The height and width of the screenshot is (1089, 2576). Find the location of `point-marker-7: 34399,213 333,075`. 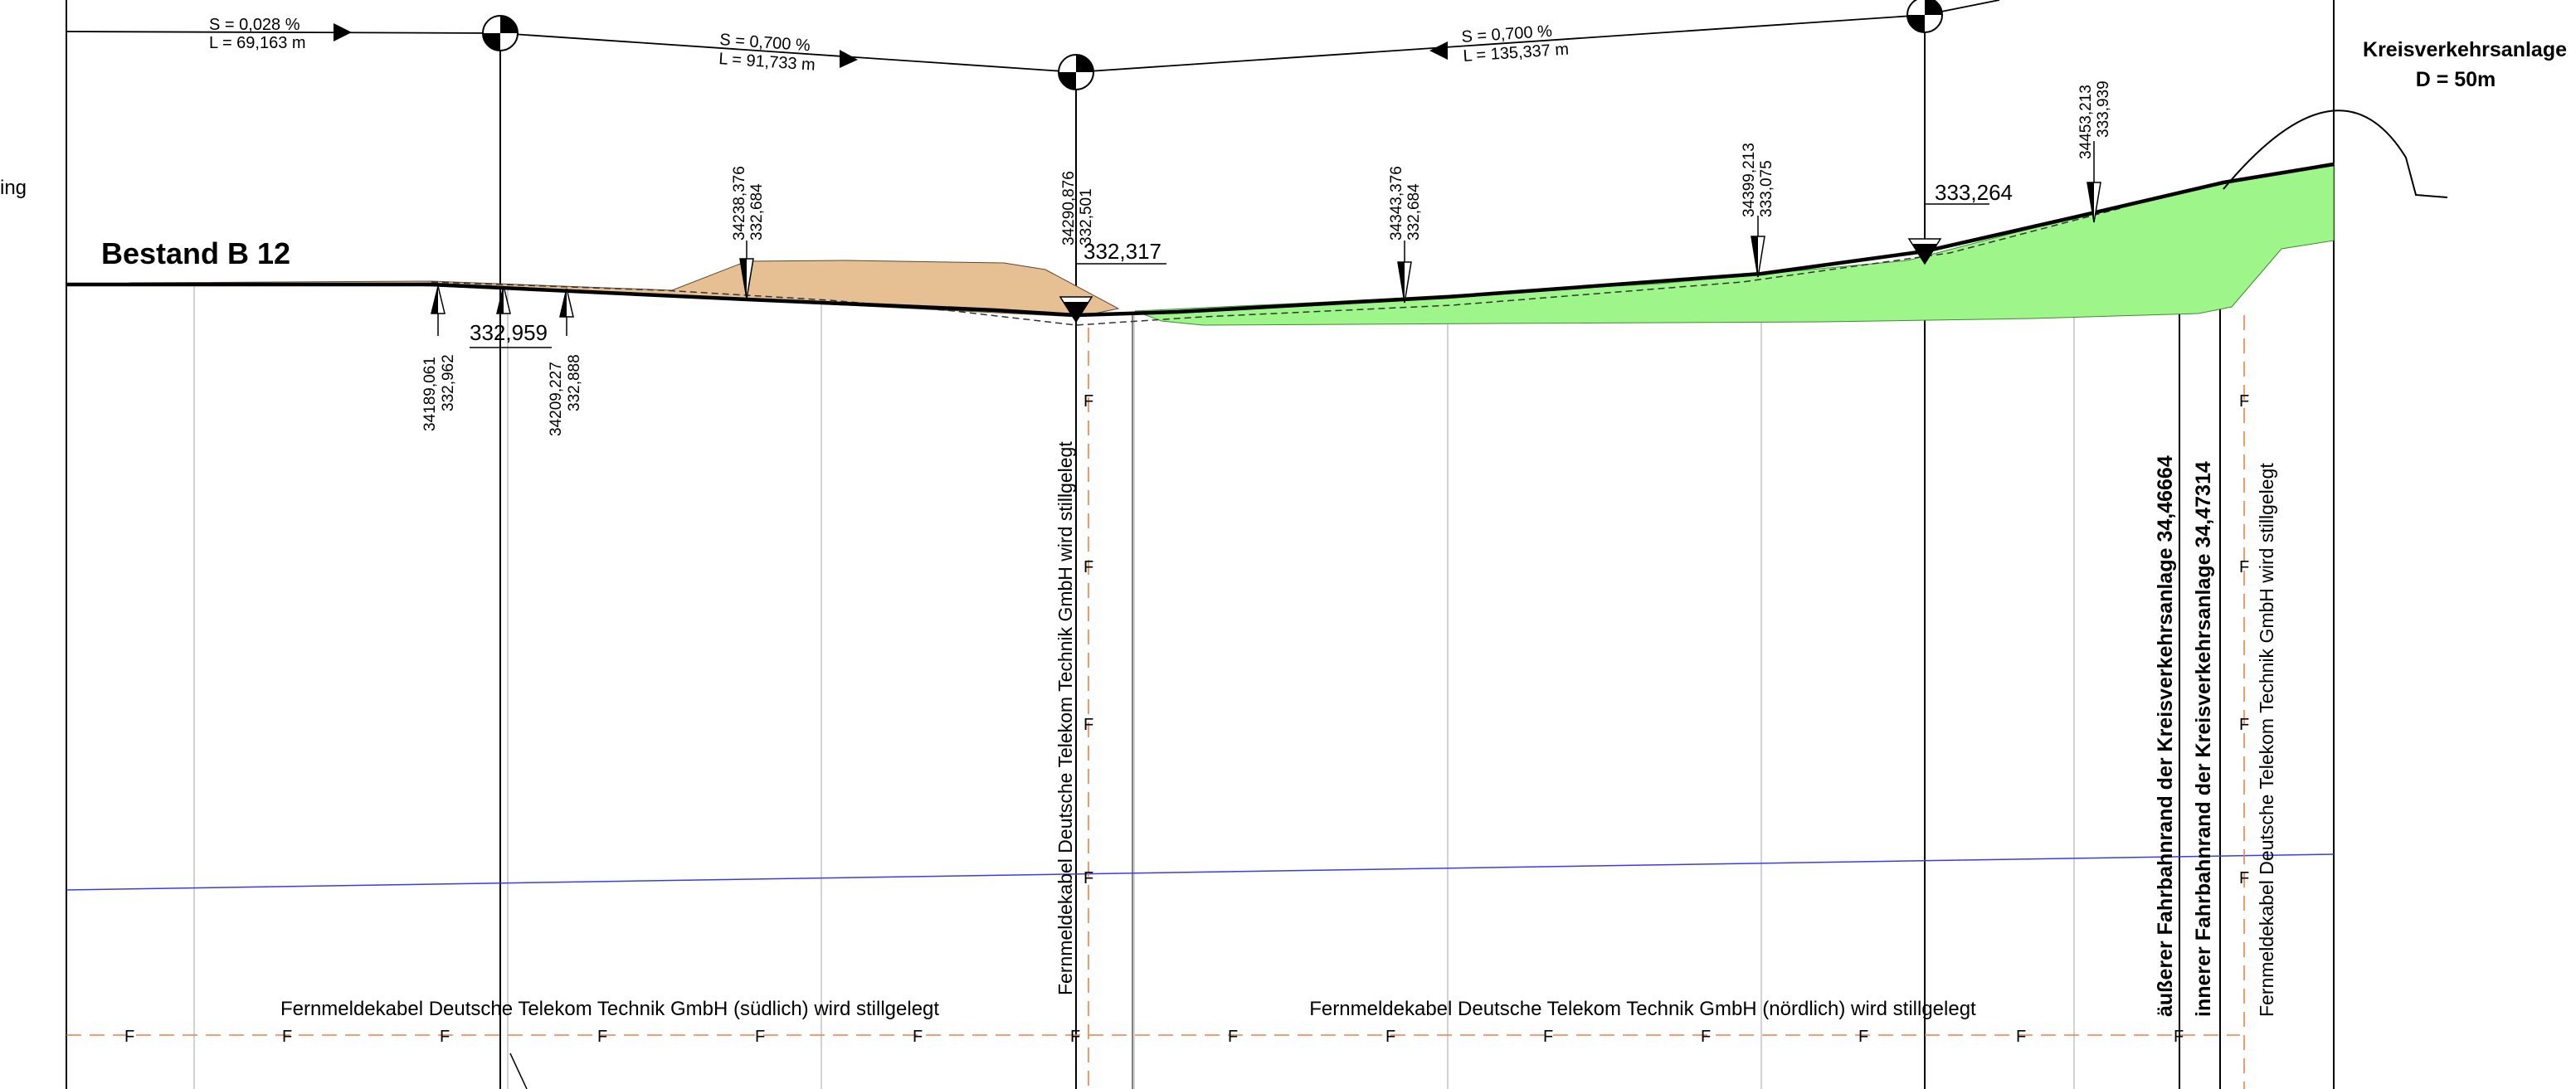

point-marker-7: 34399,213 333,075 is located at coordinates (1758, 210).